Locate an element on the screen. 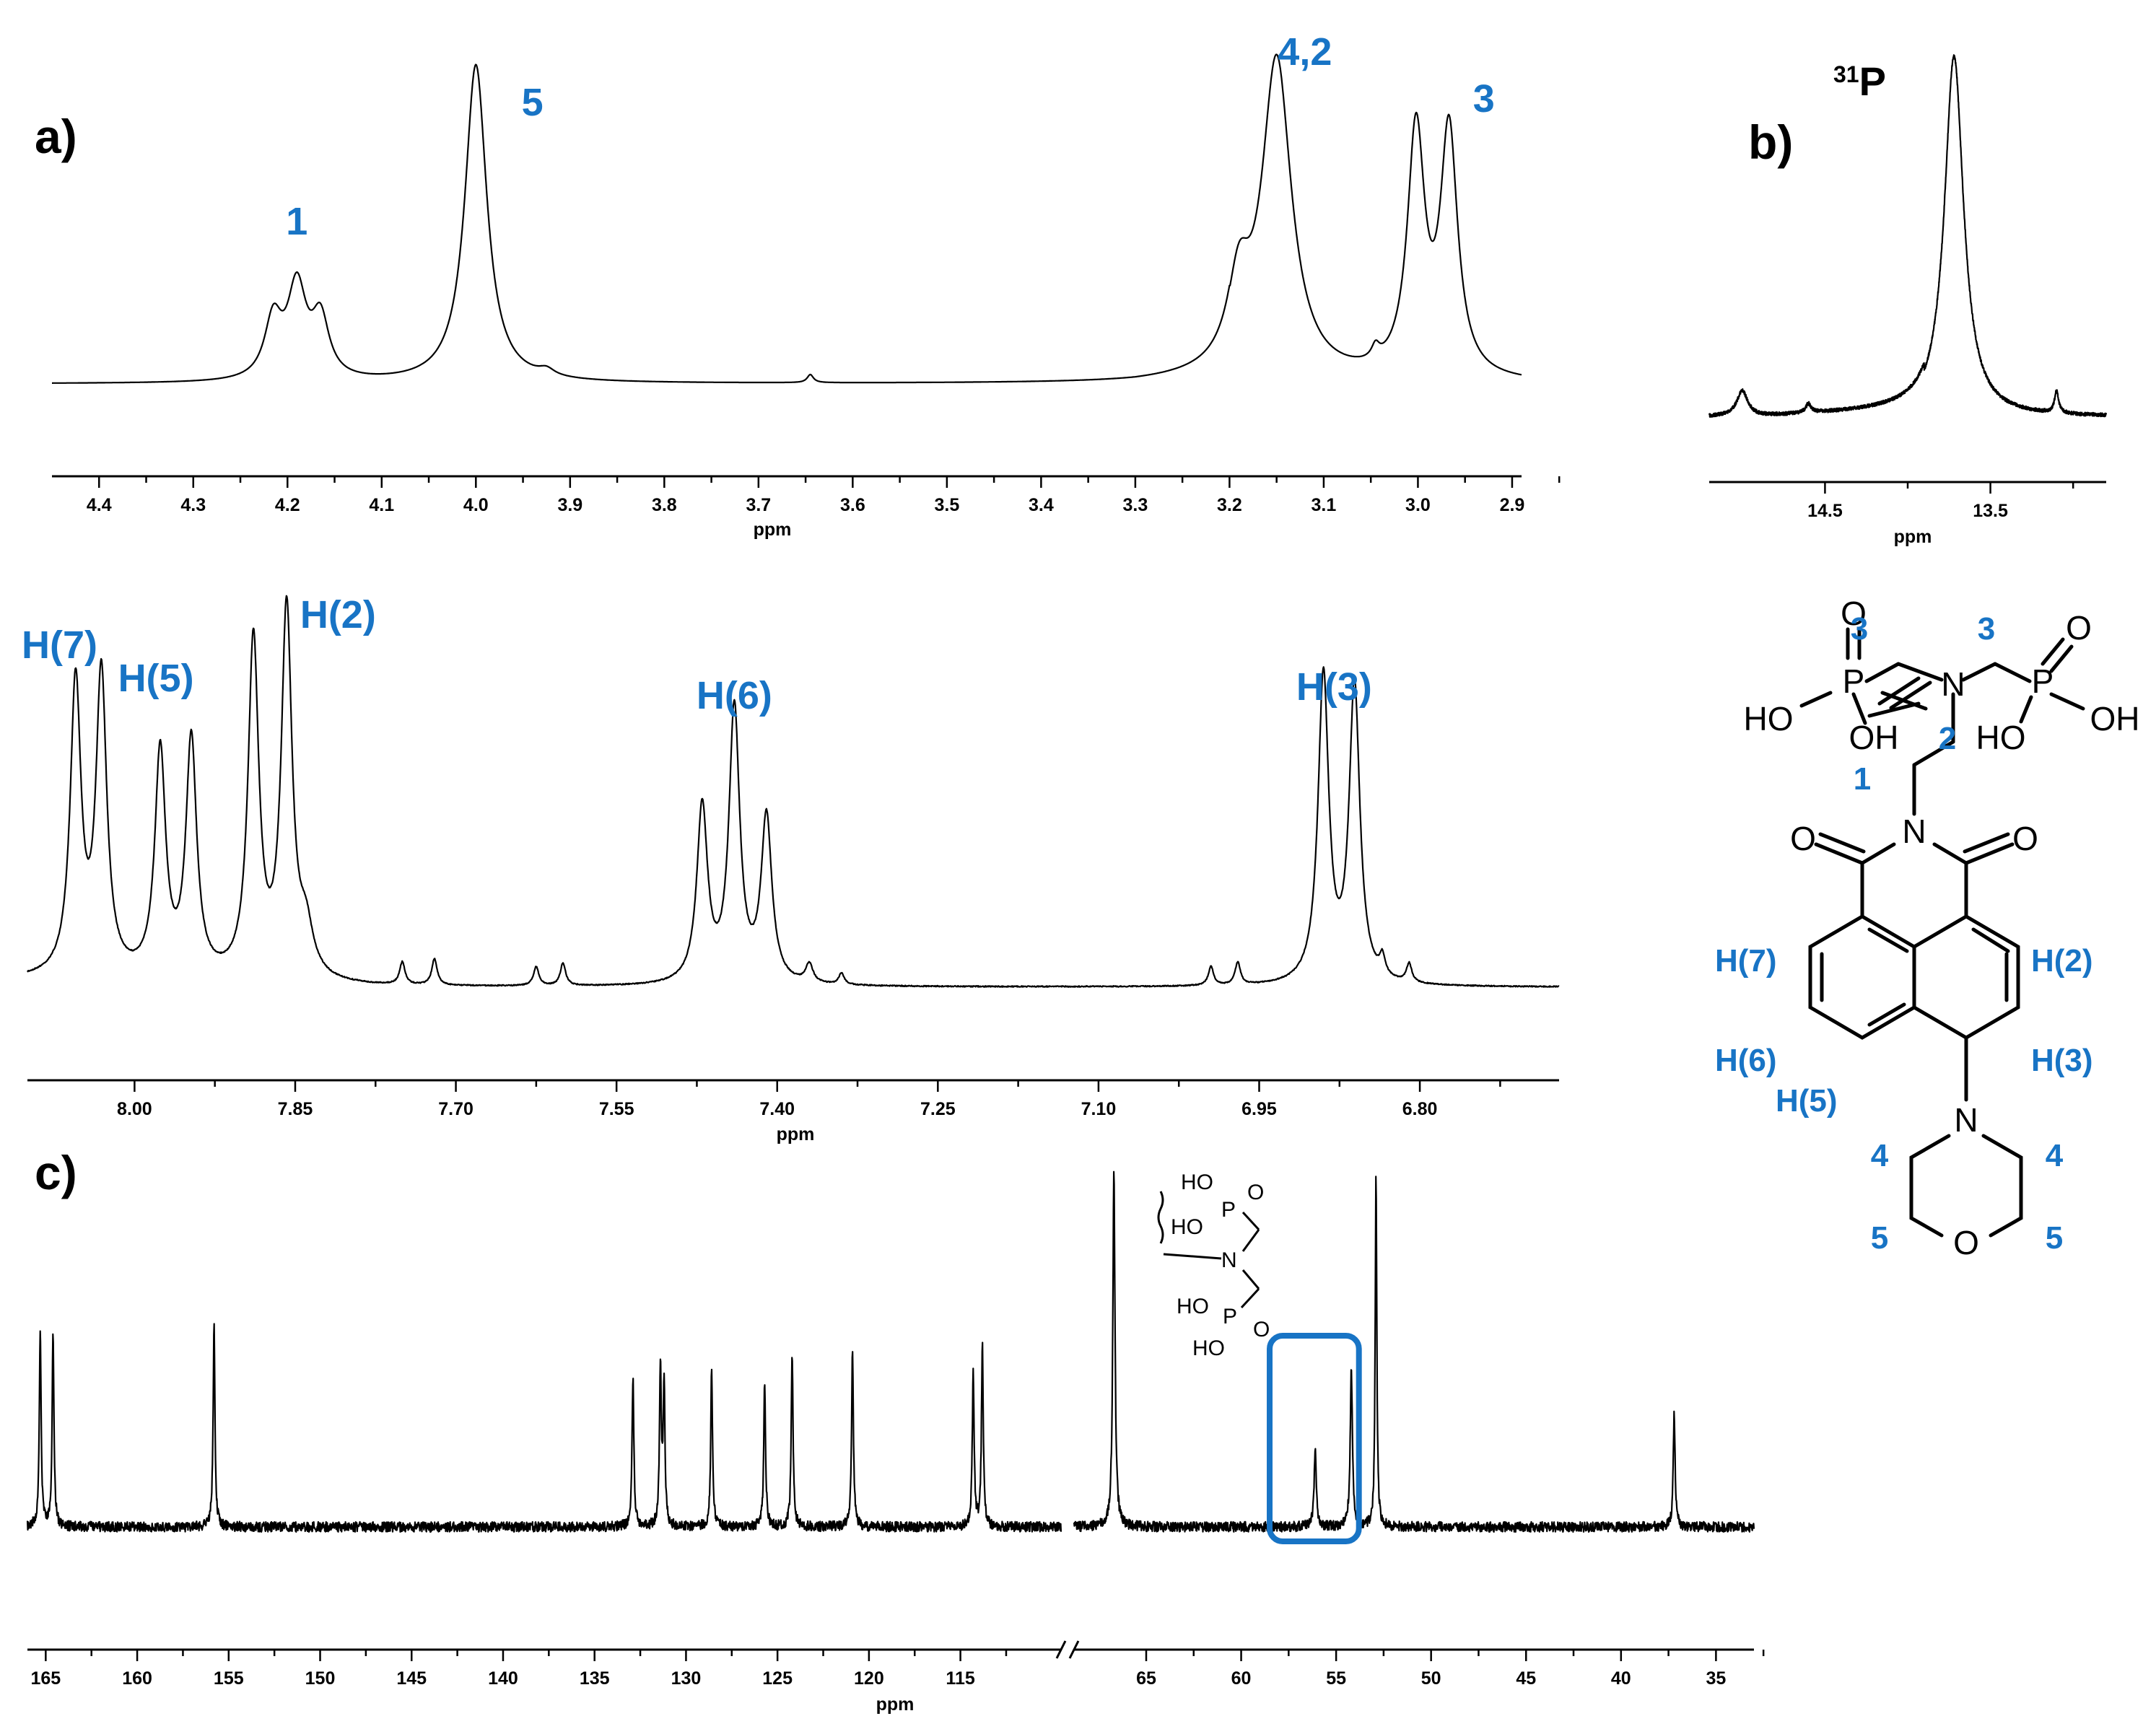  atom-o-phosphoryl-right: O is located at coordinates (2079, 628).